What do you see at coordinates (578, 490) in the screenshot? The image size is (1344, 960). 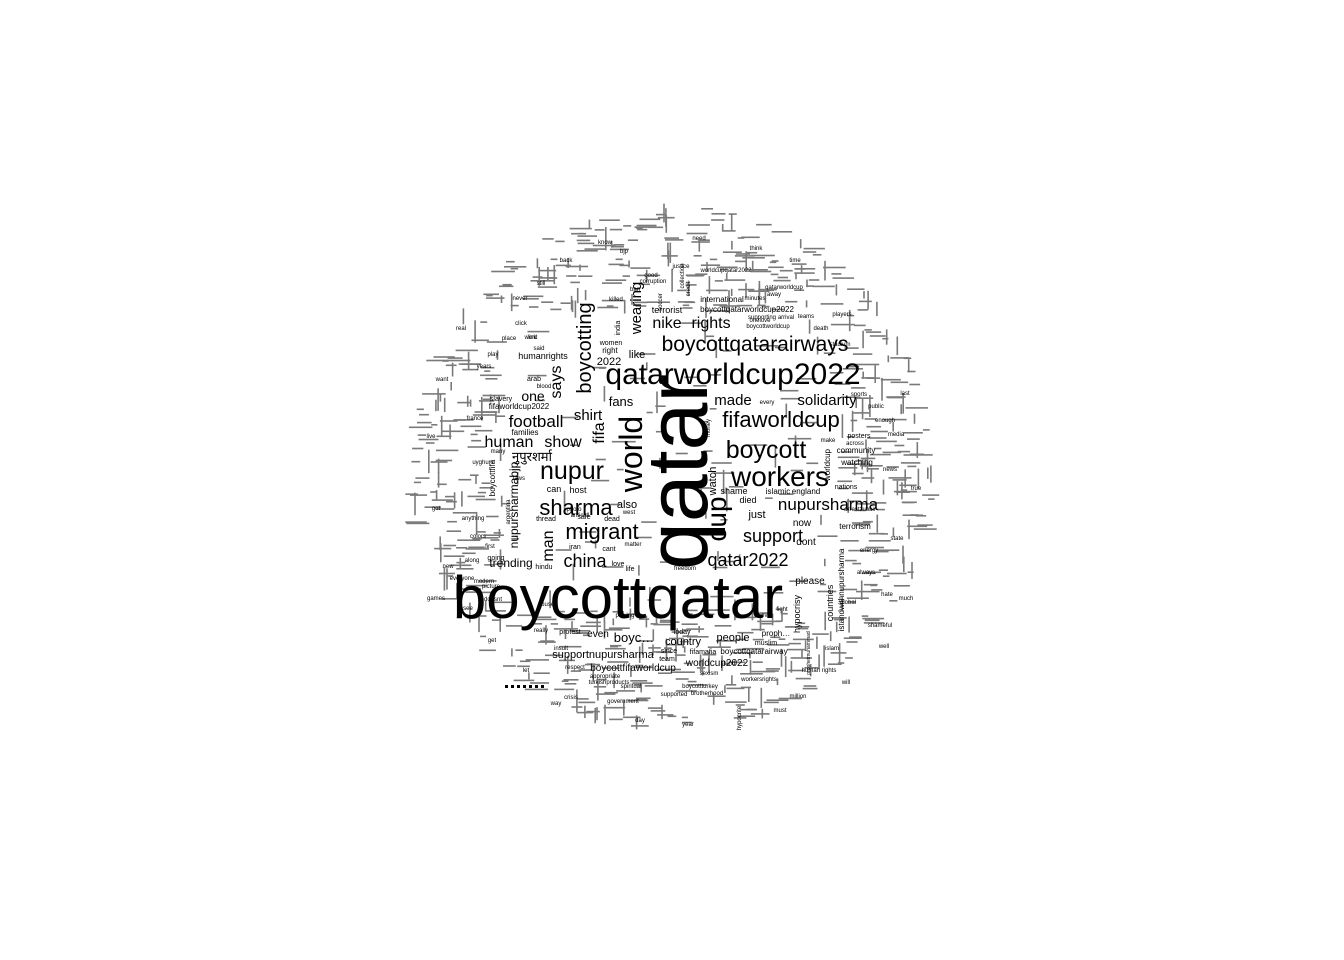 I see `cloud-word-host: host` at bounding box center [578, 490].